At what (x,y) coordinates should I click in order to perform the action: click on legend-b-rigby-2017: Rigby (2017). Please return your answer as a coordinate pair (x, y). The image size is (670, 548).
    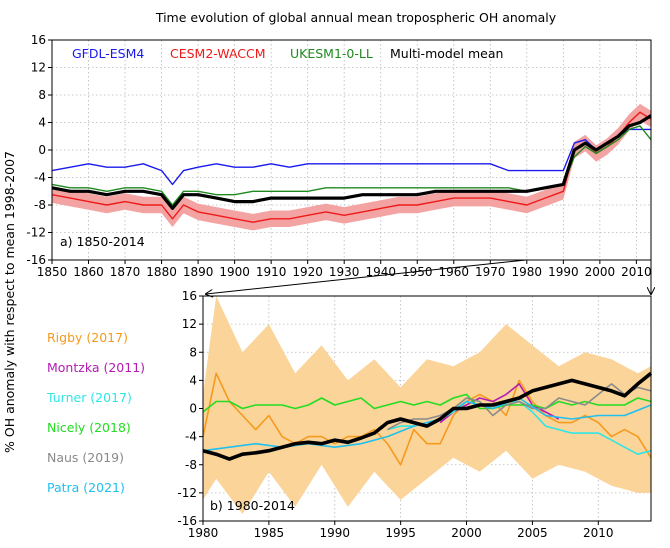
    Looking at the image, I should click on (87, 337).